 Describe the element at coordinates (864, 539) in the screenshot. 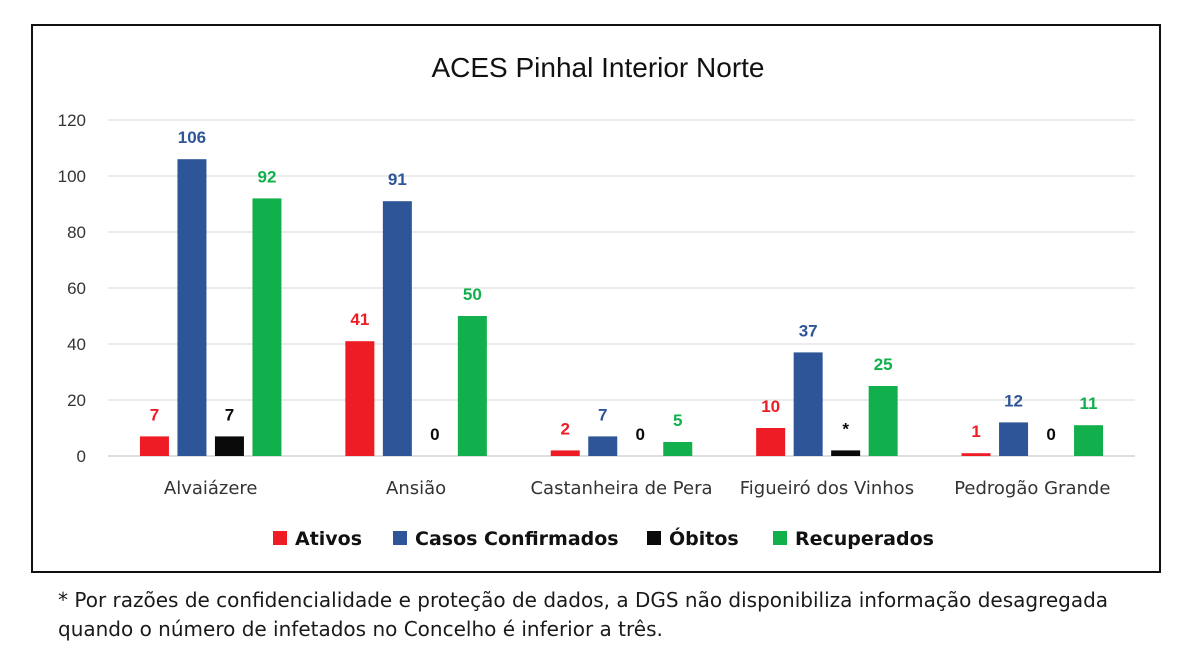

I see `legend-label: Recuperados` at that location.